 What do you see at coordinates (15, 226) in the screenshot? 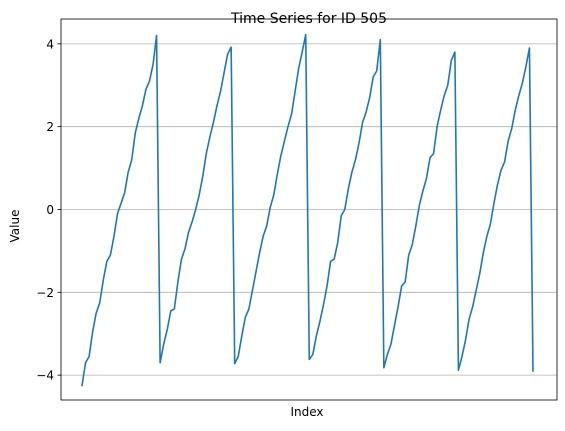
I see `y-axis-label: Value` at bounding box center [15, 226].